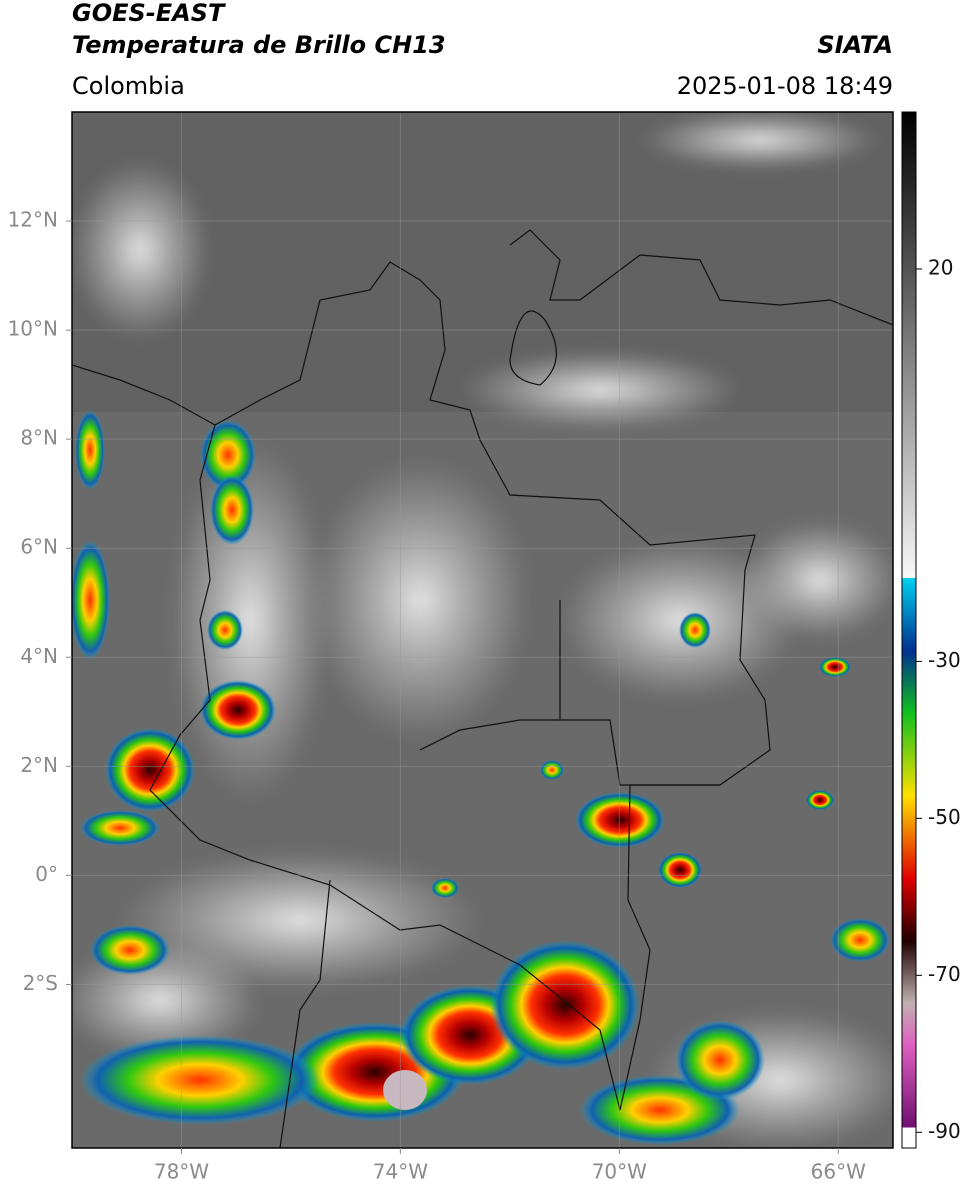 The height and width of the screenshot is (1194, 966). What do you see at coordinates (944, 974) in the screenshot?
I see `colorbar-tick-label: -70` at bounding box center [944, 974].